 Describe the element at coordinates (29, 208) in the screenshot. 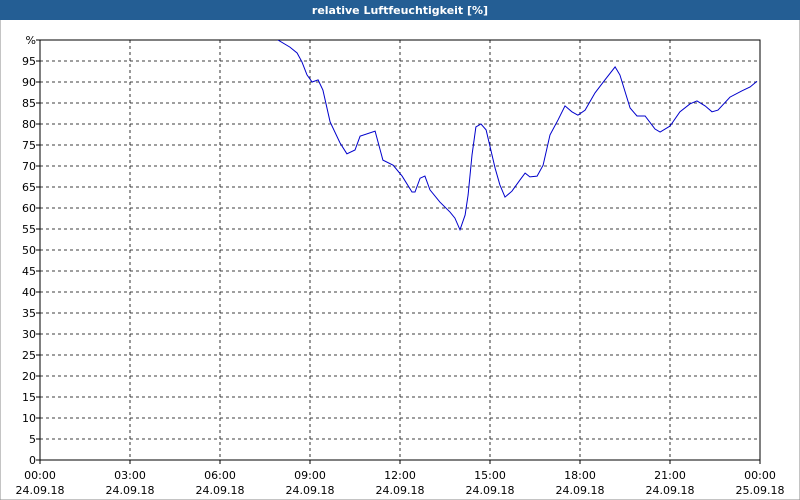

I see `y-tick-label: 60` at that location.